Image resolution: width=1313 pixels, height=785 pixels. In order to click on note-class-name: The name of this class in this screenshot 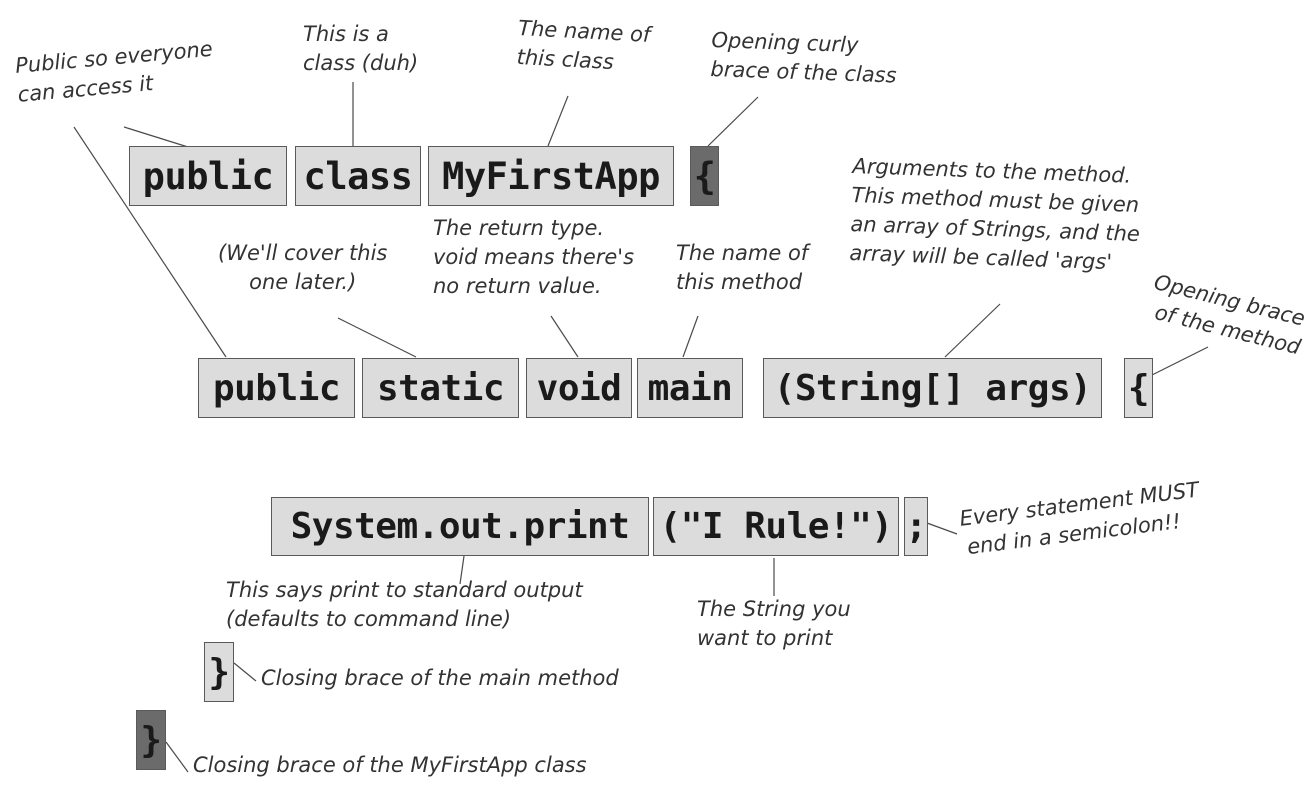, I will do `click(583, 45)`.